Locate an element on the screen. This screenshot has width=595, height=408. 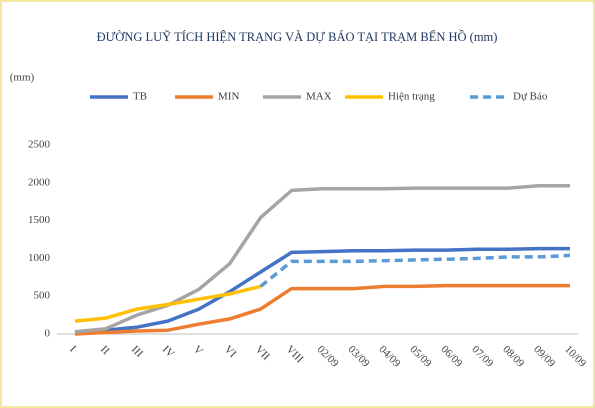
y-tick-label: 2000 is located at coordinates (39, 182).